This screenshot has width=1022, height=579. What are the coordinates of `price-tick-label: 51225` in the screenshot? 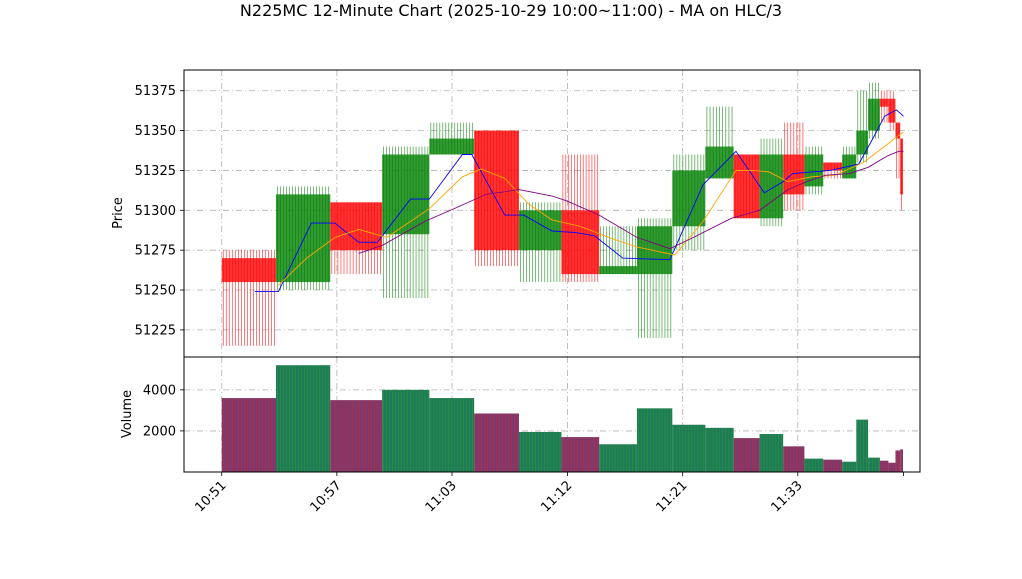 It's located at (155, 330).